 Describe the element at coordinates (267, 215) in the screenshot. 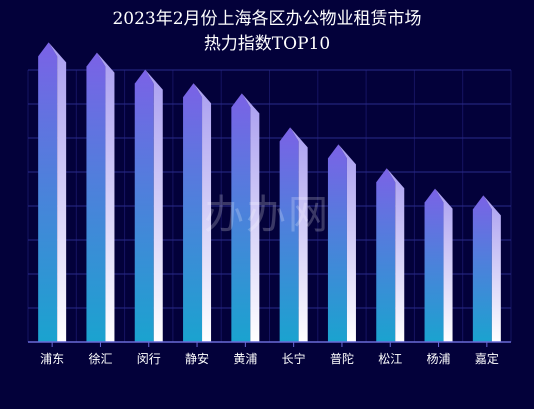

I see `watermark-text: 办办网` at that location.